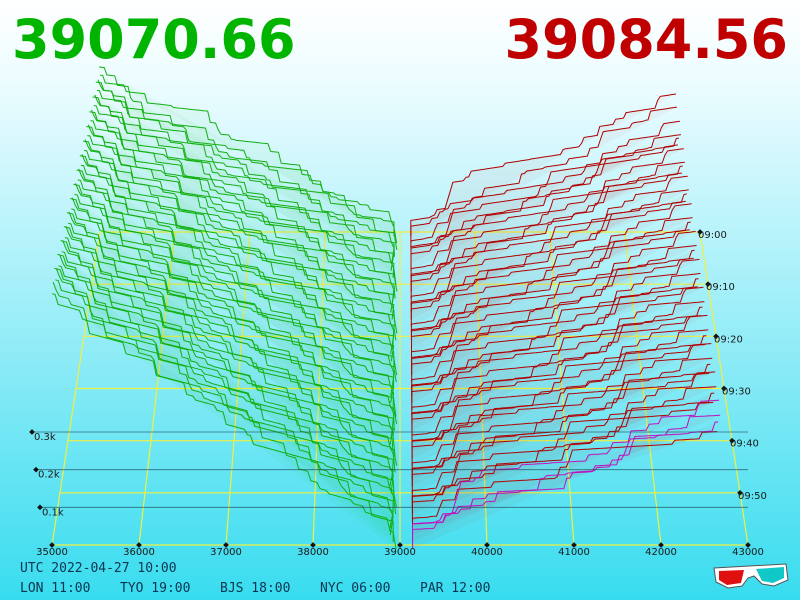  Describe the element at coordinates (45, 437) in the screenshot. I see `depth-tick-label: 0.3k` at that location.